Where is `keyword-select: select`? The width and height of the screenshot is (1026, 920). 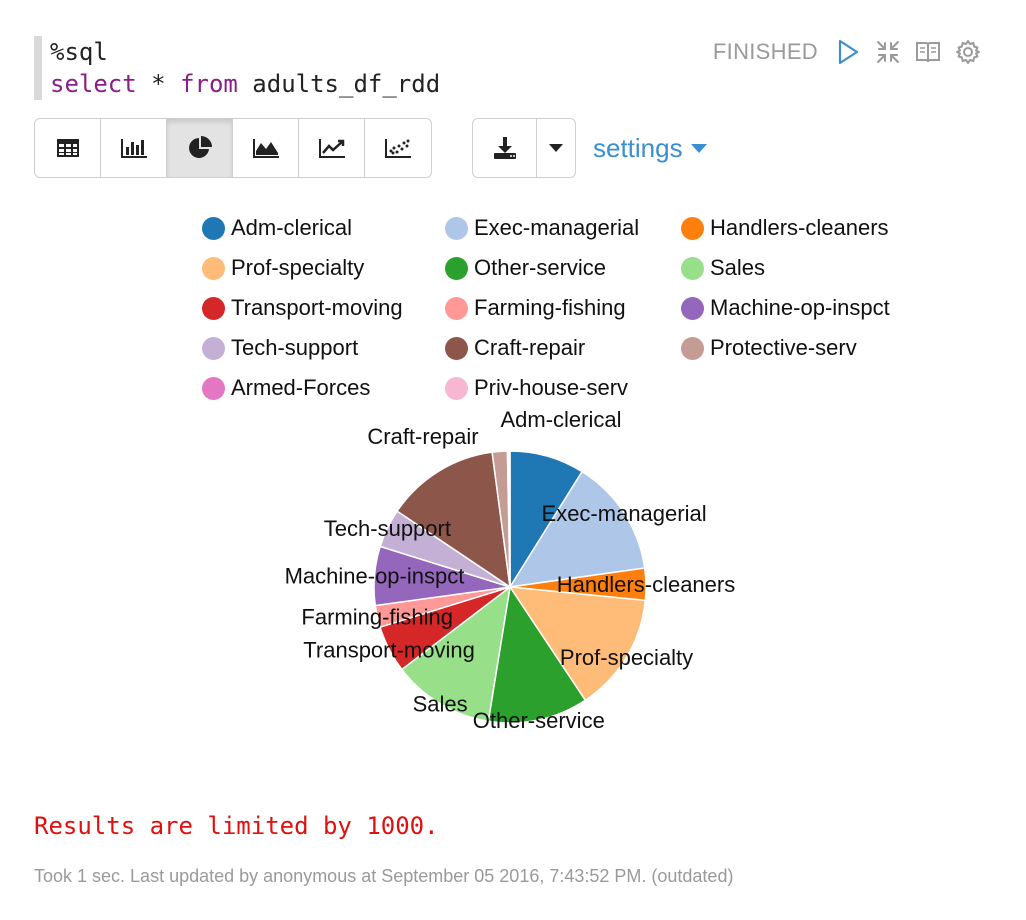
keyword-select: select is located at coordinates (93, 84).